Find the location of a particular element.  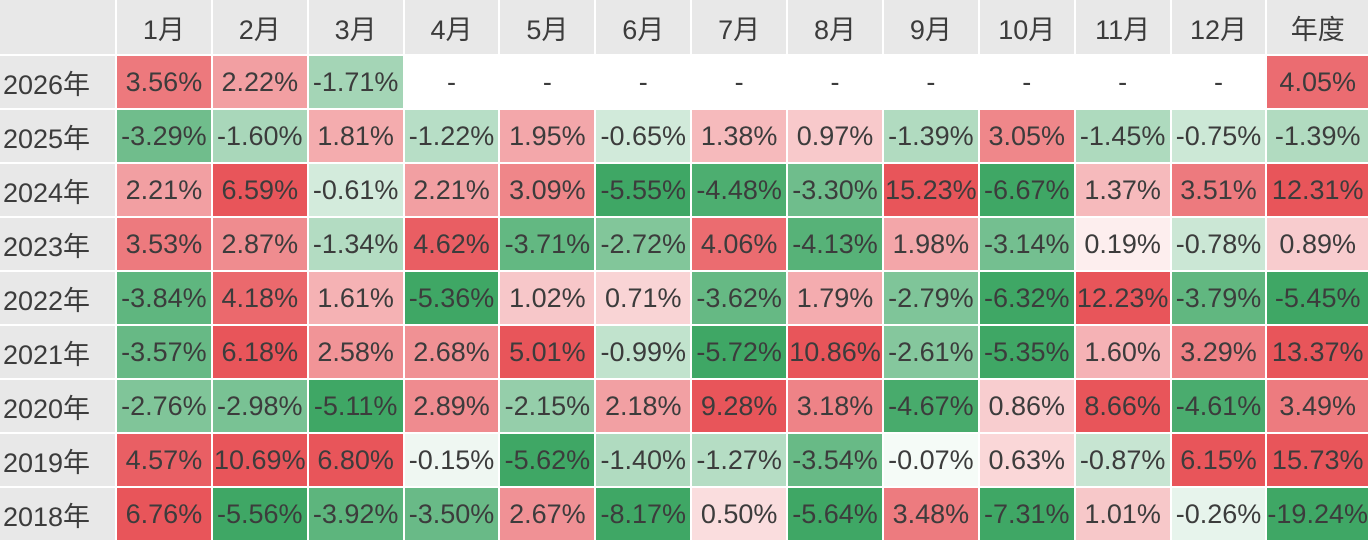

return-cell: 1.98% is located at coordinates (930, 244).